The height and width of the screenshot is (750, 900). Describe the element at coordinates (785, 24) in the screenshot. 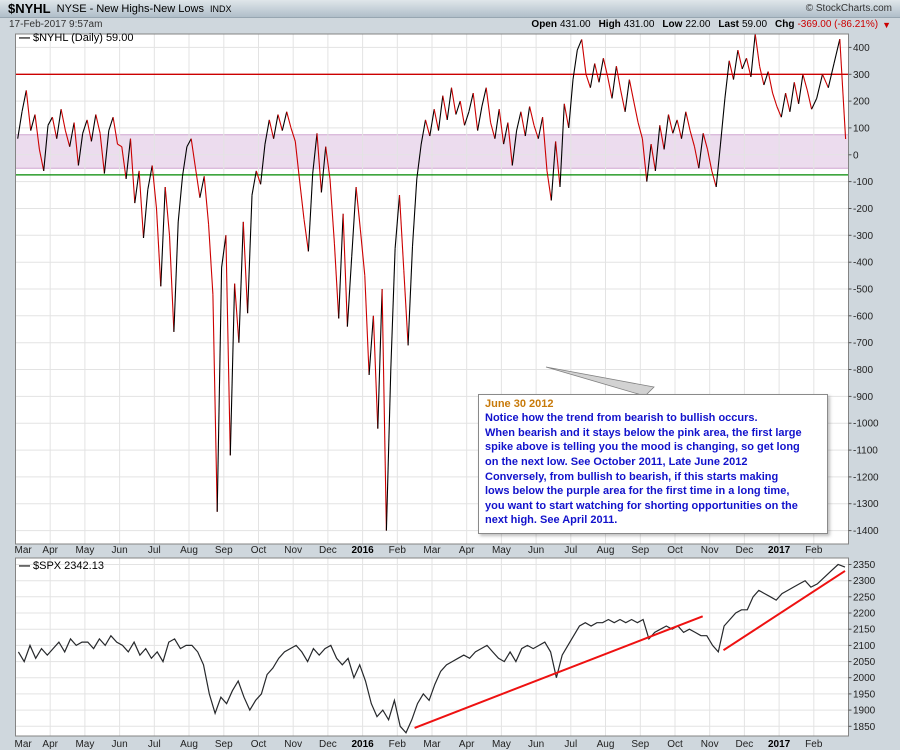

I see `chg-label: Chg` at that location.